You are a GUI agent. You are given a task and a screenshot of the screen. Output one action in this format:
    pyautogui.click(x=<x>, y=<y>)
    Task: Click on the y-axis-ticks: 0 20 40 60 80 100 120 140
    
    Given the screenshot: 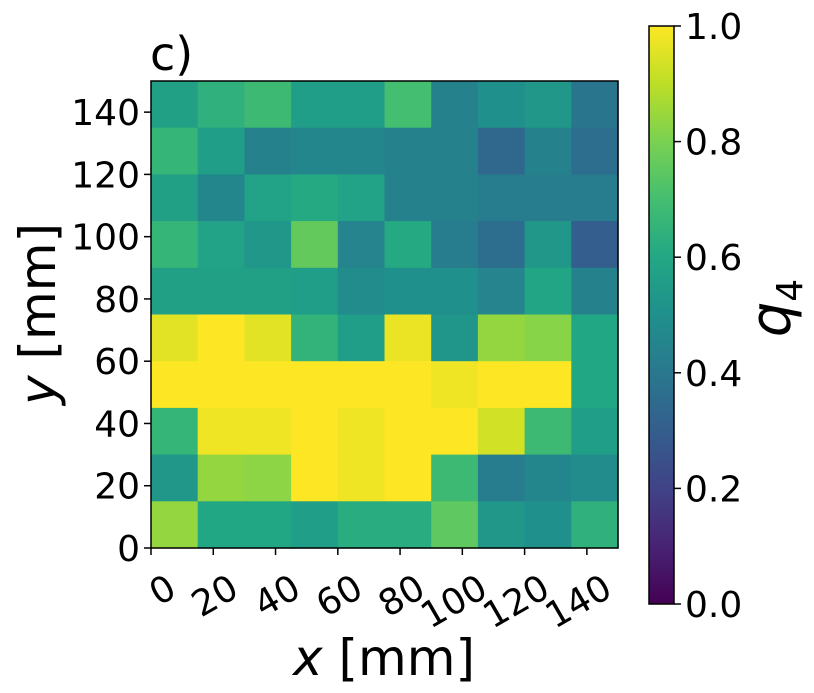 What is the action you would take?
    pyautogui.click(x=111, y=331)
    